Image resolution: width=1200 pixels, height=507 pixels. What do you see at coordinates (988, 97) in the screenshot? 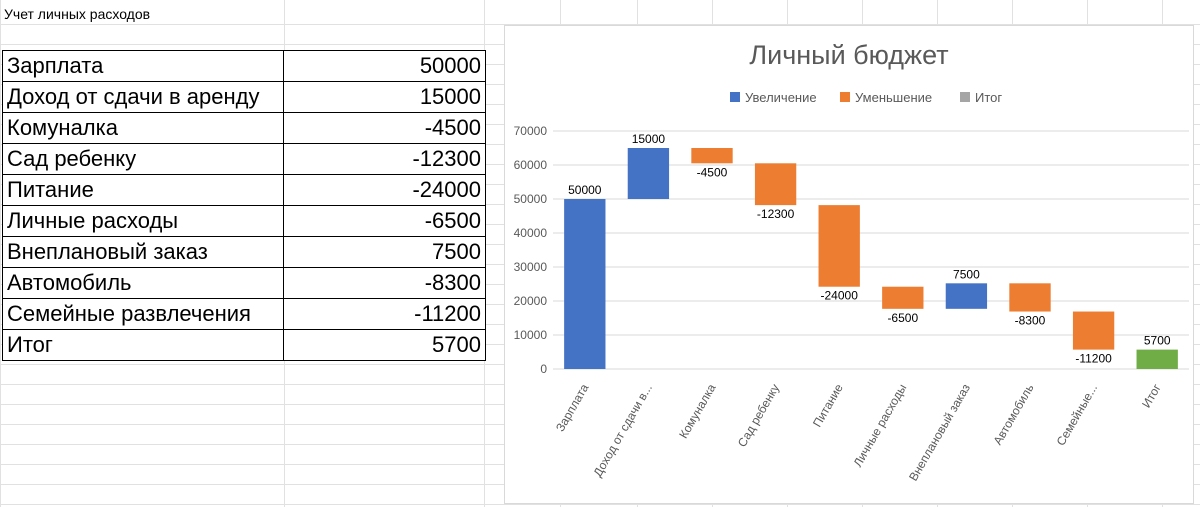
I see `legend-entry: Итог` at bounding box center [988, 97].